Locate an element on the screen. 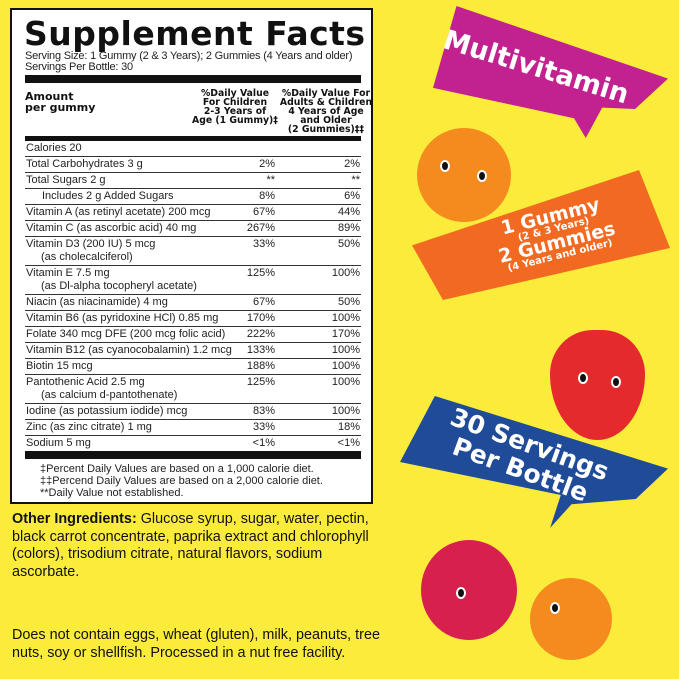 The height and width of the screenshot is (679, 679). dv-children: 188% is located at coordinates (260, 366).